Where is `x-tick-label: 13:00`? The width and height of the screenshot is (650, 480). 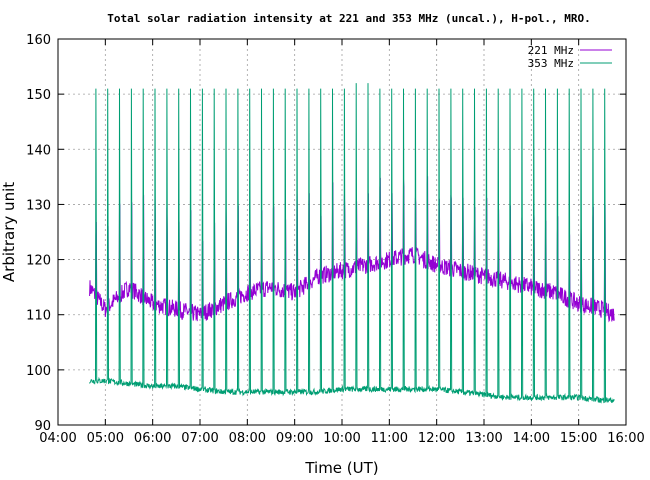 x-tick-label: 13:00 is located at coordinates (483, 438).